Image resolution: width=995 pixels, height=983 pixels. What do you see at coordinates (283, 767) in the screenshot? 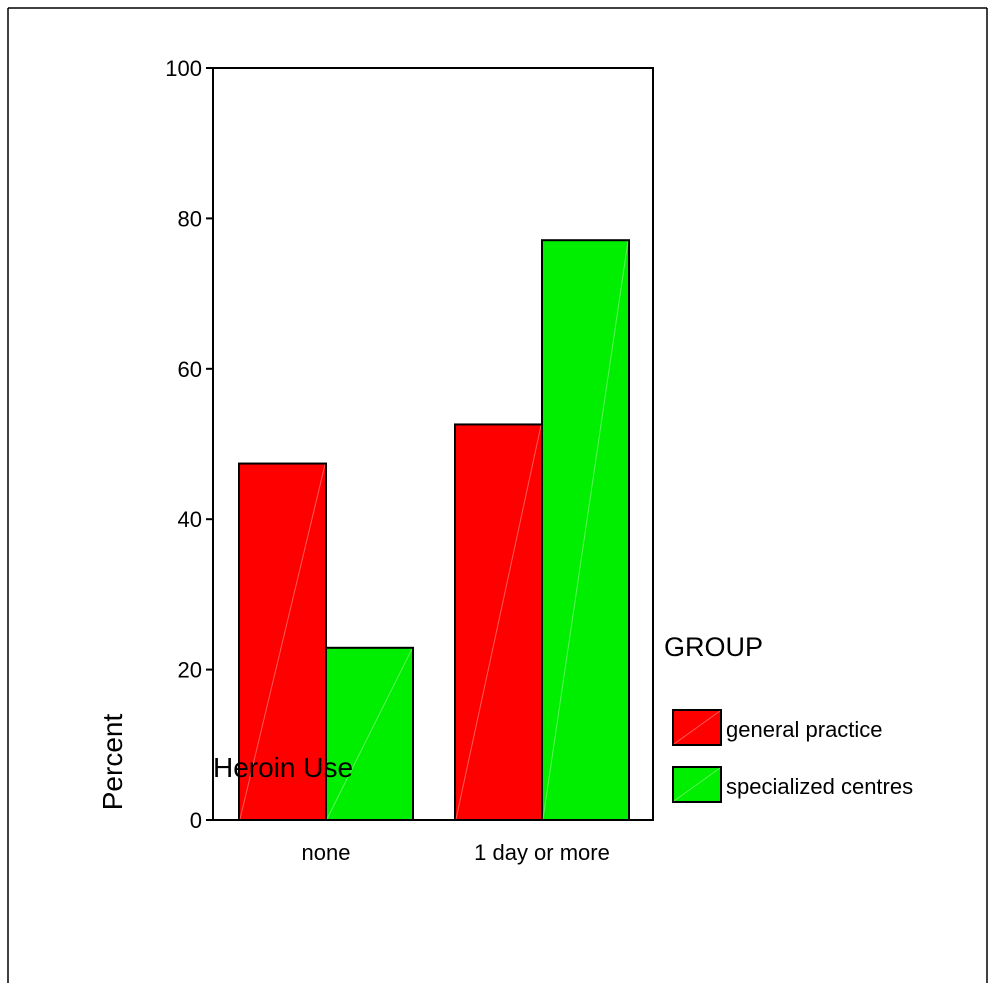
I see `x-axis-title: Heroin Use` at bounding box center [283, 767].